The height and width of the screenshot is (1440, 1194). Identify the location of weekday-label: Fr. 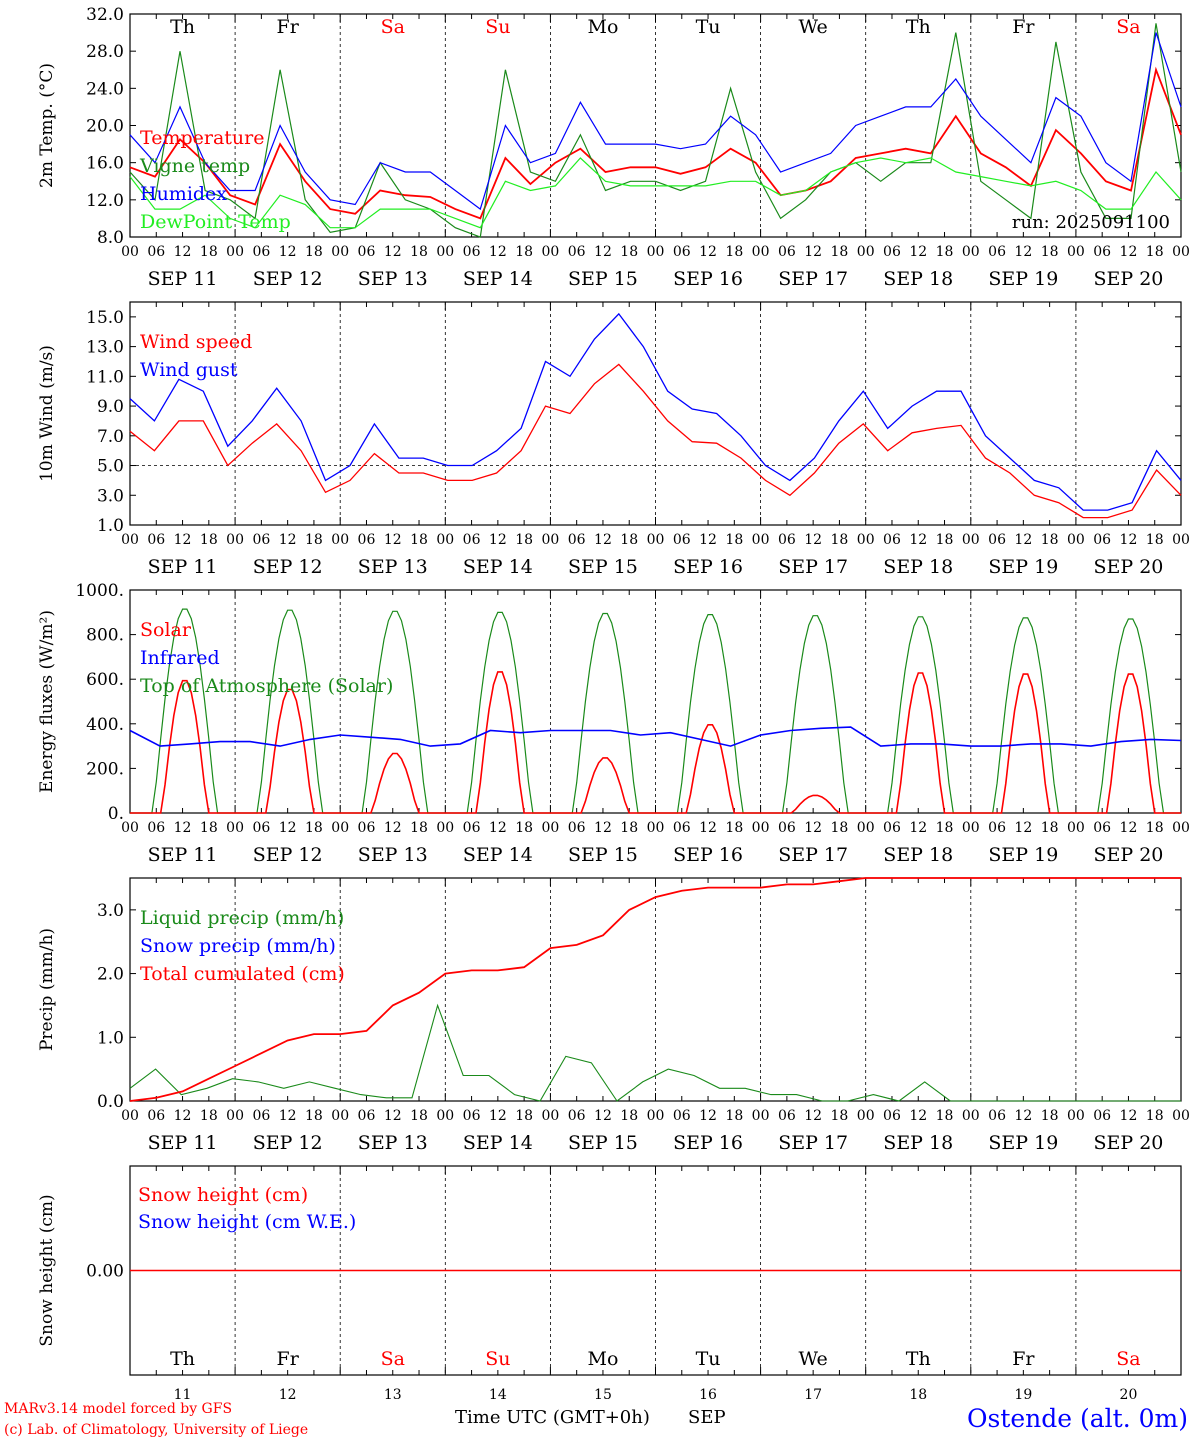
(1023, 27).